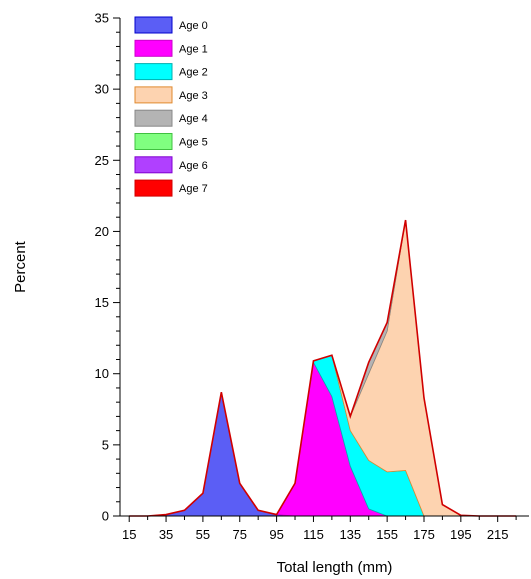 The width and height of the screenshot is (531, 579). What do you see at coordinates (105, 516) in the screenshot?
I see `y-tick-label: 0` at bounding box center [105, 516].